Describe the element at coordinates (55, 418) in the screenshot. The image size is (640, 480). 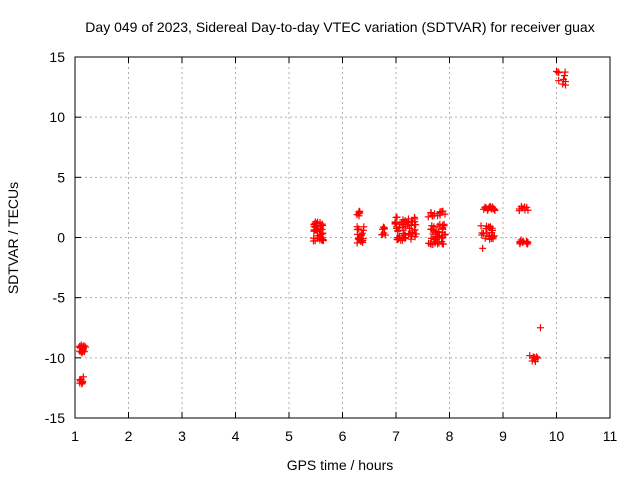
I see `y-tick-label: -15` at that location.